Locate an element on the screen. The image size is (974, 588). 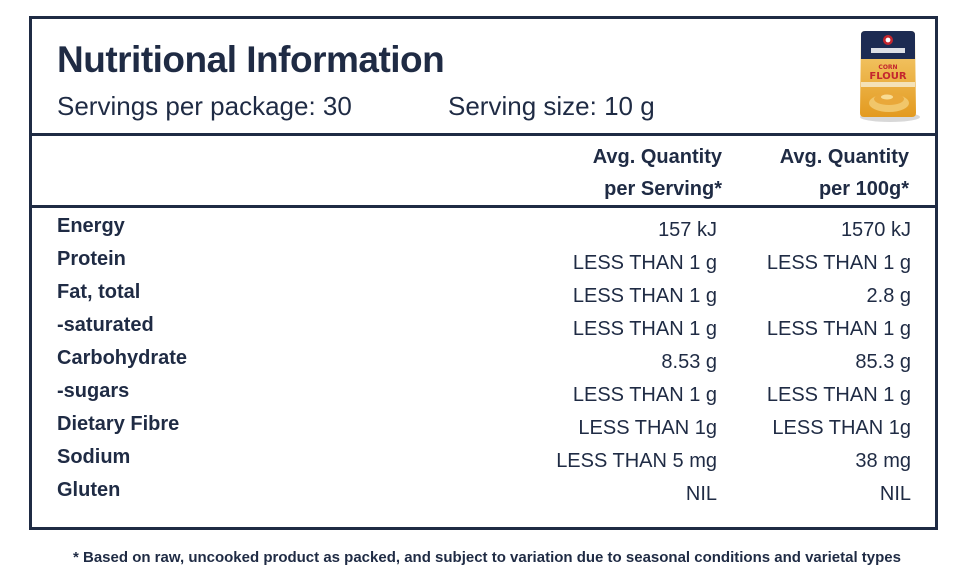
nutrient-name: Protein is located at coordinates (91, 259).